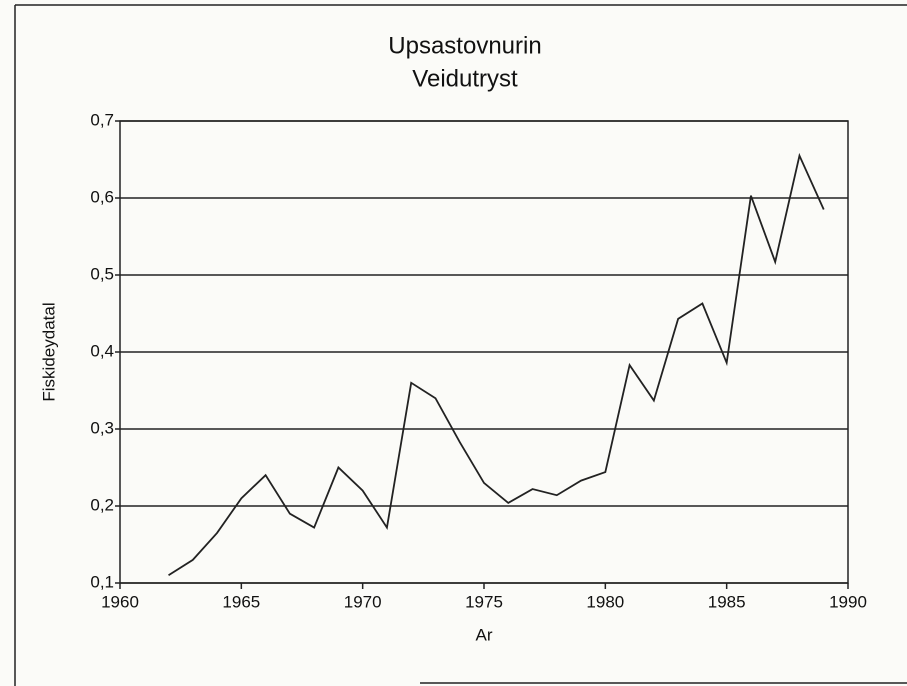  Describe the element at coordinates (102, 350) in the screenshot. I see `y-tick-label: 0,4` at that location.